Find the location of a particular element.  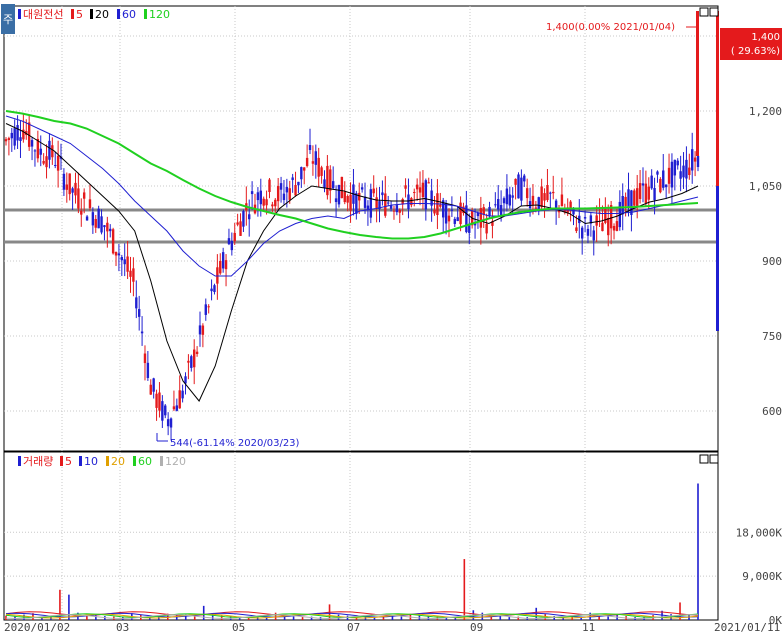

price-range-up-bar is located at coordinates (717, 98).